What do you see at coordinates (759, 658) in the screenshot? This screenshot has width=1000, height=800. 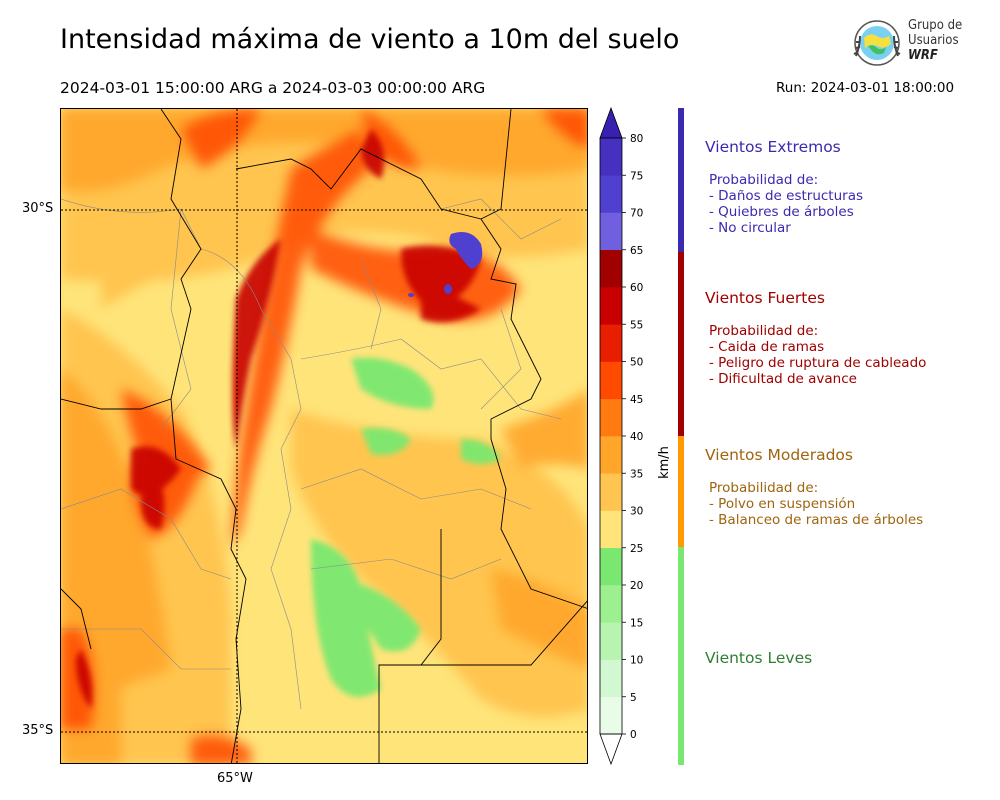 I see `category-title-leves: Vientos Leves` at bounding box center [759, 658].